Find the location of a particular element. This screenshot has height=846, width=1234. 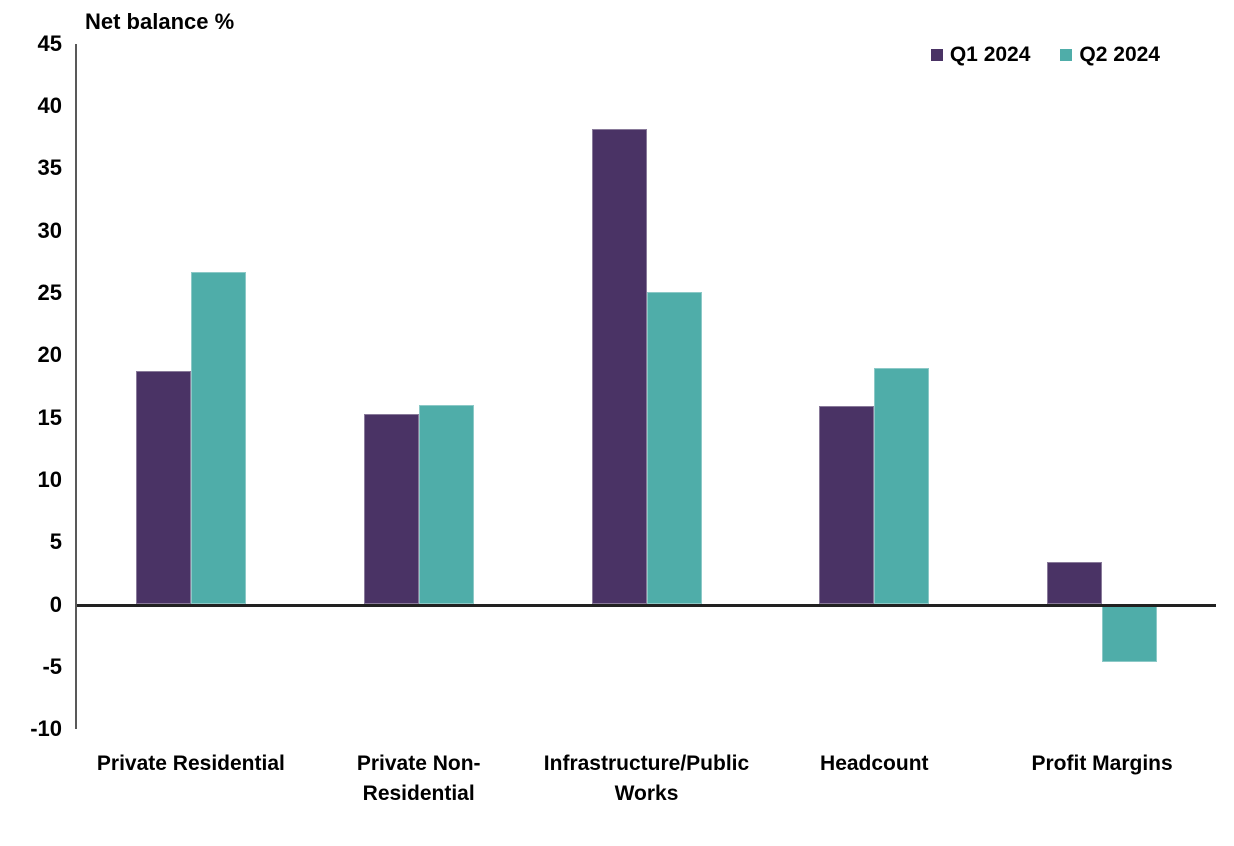

y-tick-label: 25 is located at coordinates (49, 292).